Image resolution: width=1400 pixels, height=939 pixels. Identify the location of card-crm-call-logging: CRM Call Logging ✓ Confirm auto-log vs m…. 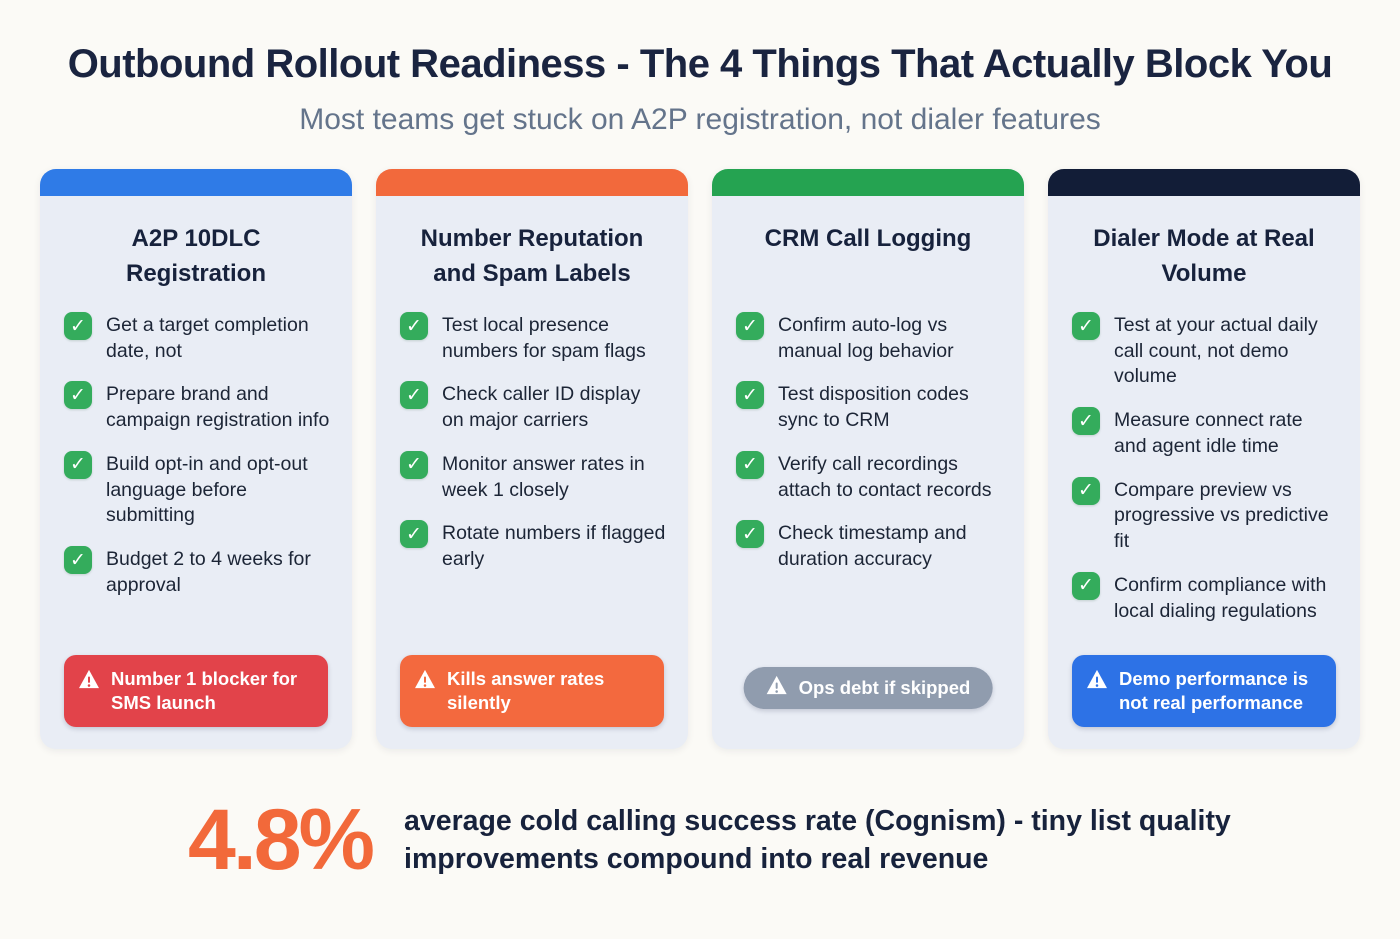
(868, 459).